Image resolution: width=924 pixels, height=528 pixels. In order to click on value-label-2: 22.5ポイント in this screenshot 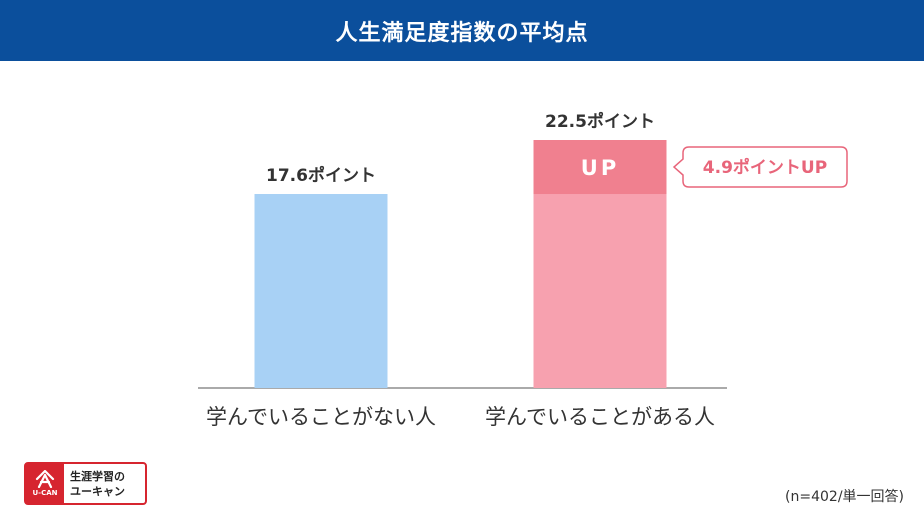, I will do `click(600, 121)`.